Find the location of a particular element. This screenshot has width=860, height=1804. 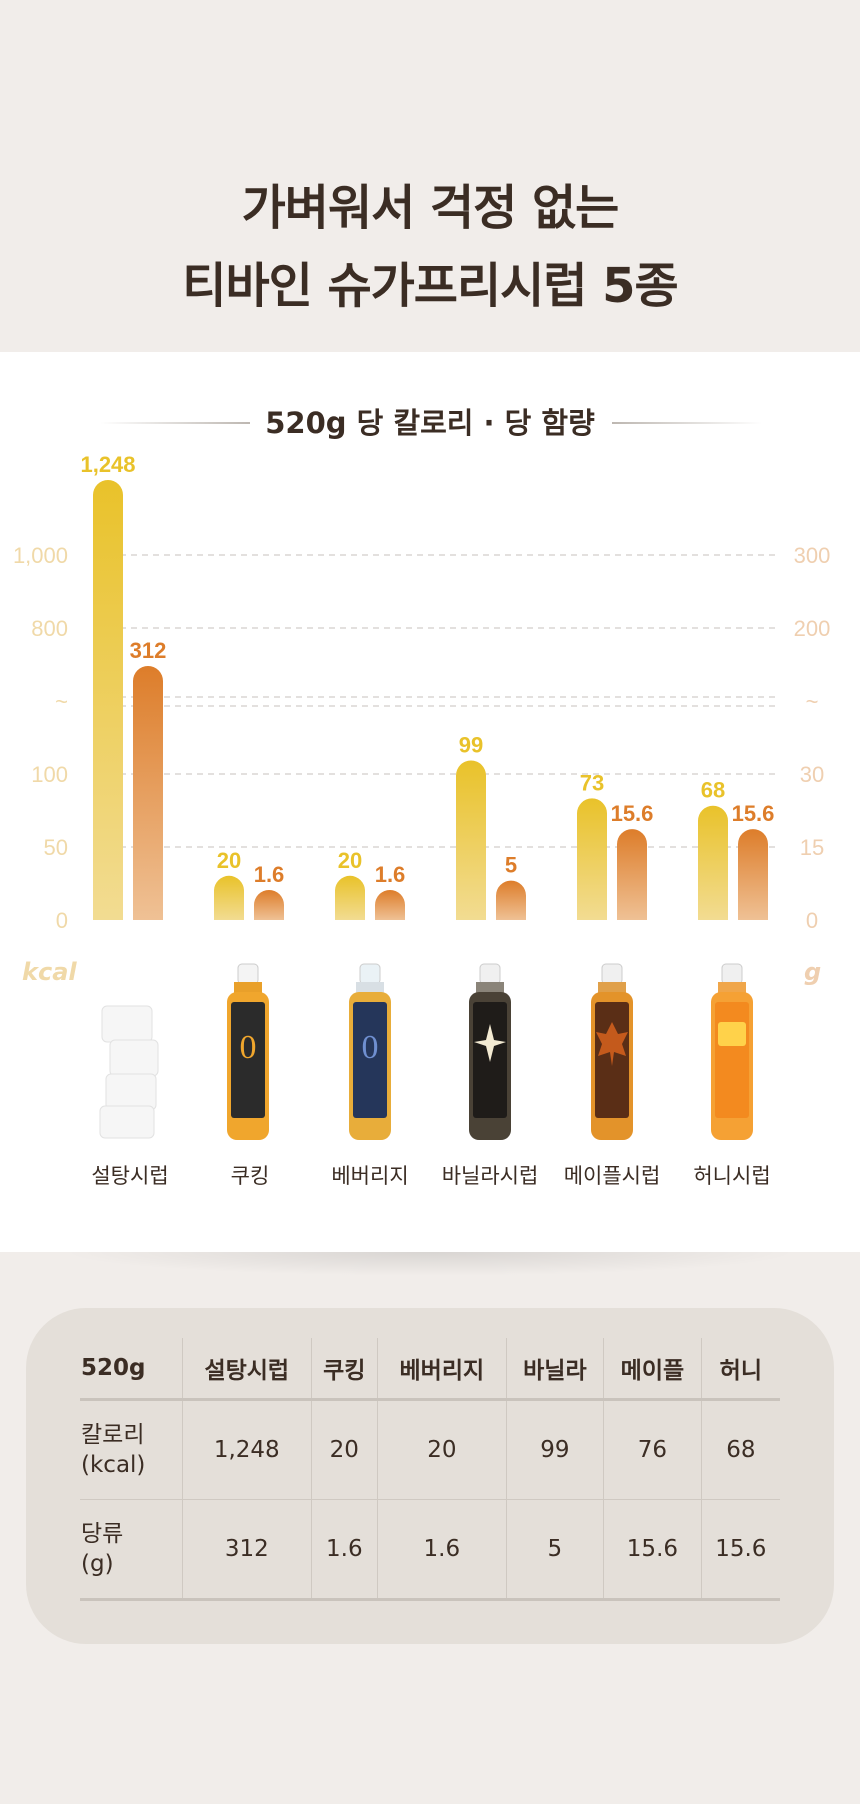

right-tick-label: 200 is located at coordinates (812, 628).